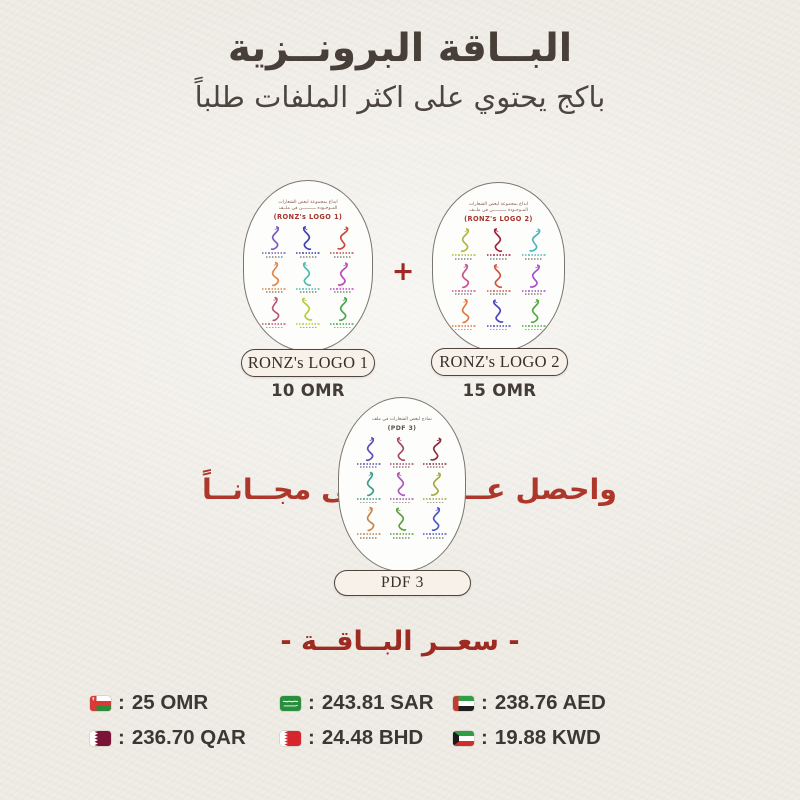 The image size is (800, 800). Describe the element at coordinates (170, 702) in the screenshot. I see `price-amount: 25 OMR` at that location.